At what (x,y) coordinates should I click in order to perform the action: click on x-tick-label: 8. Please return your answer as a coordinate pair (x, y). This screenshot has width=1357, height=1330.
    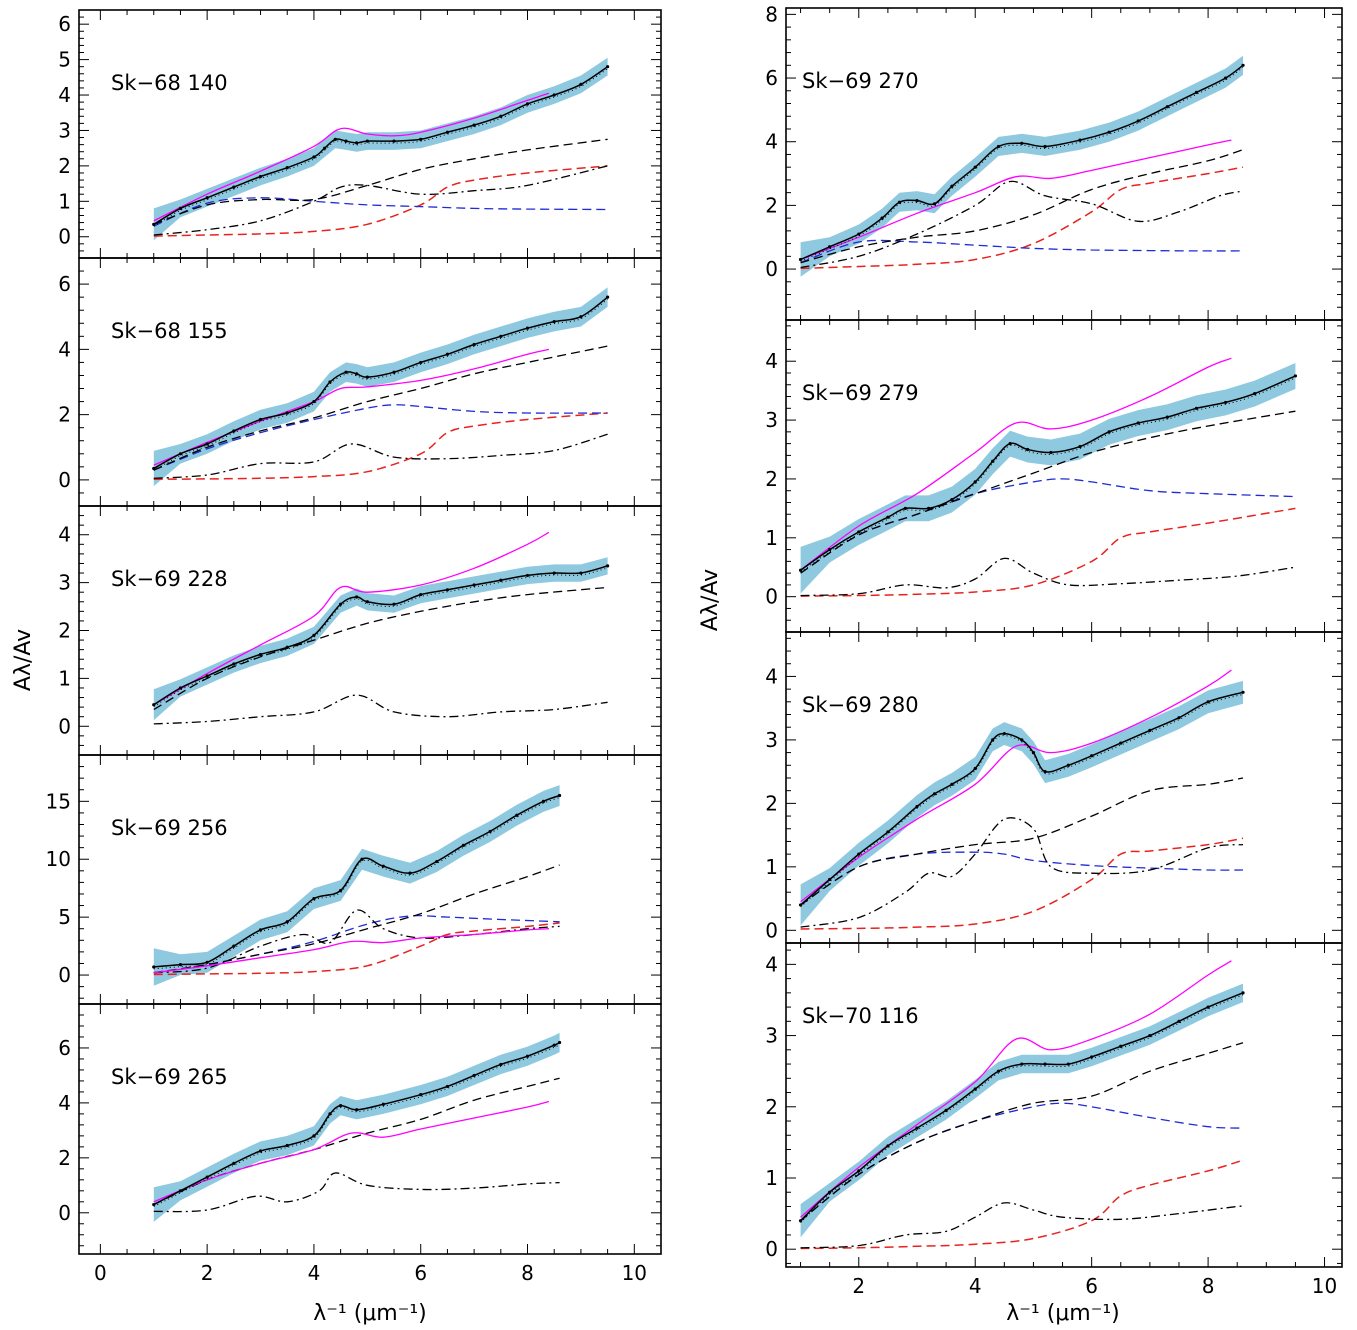
    Looking at the image, I should click on (1208, 1286).